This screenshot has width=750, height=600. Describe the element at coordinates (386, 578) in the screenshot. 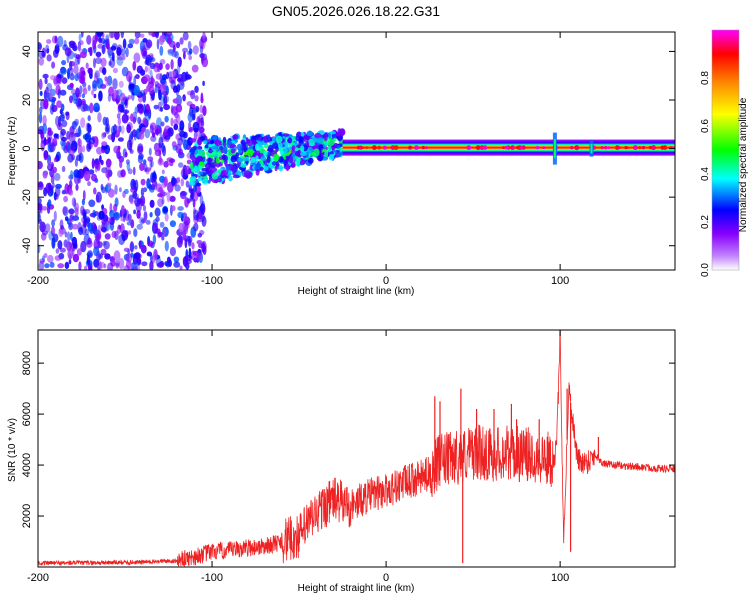

I see `x-tick-label: 0` at that location.